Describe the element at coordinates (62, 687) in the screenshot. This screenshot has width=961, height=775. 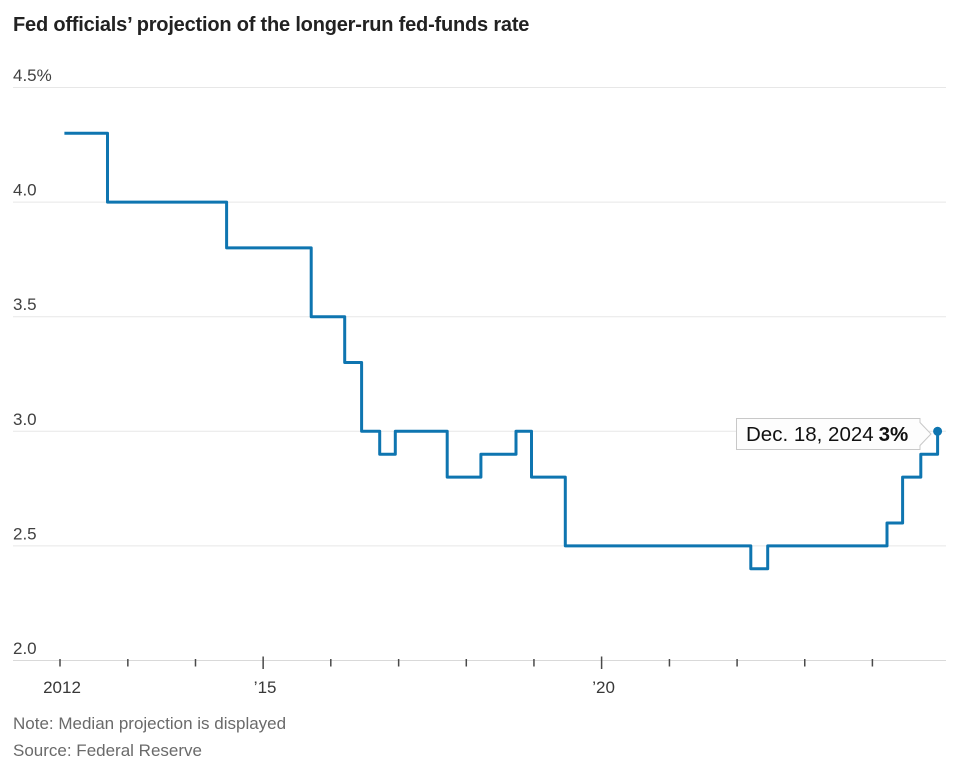
I see `x-axis-tick-label: 2012` at that location.